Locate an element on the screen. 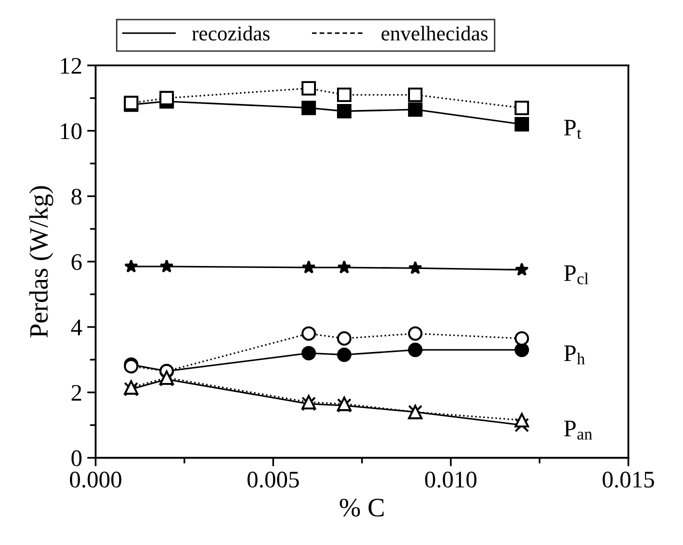 The width and height of the screenshot is (683, 545). y-tick-label: 2 is located at coordinates (77, 392).